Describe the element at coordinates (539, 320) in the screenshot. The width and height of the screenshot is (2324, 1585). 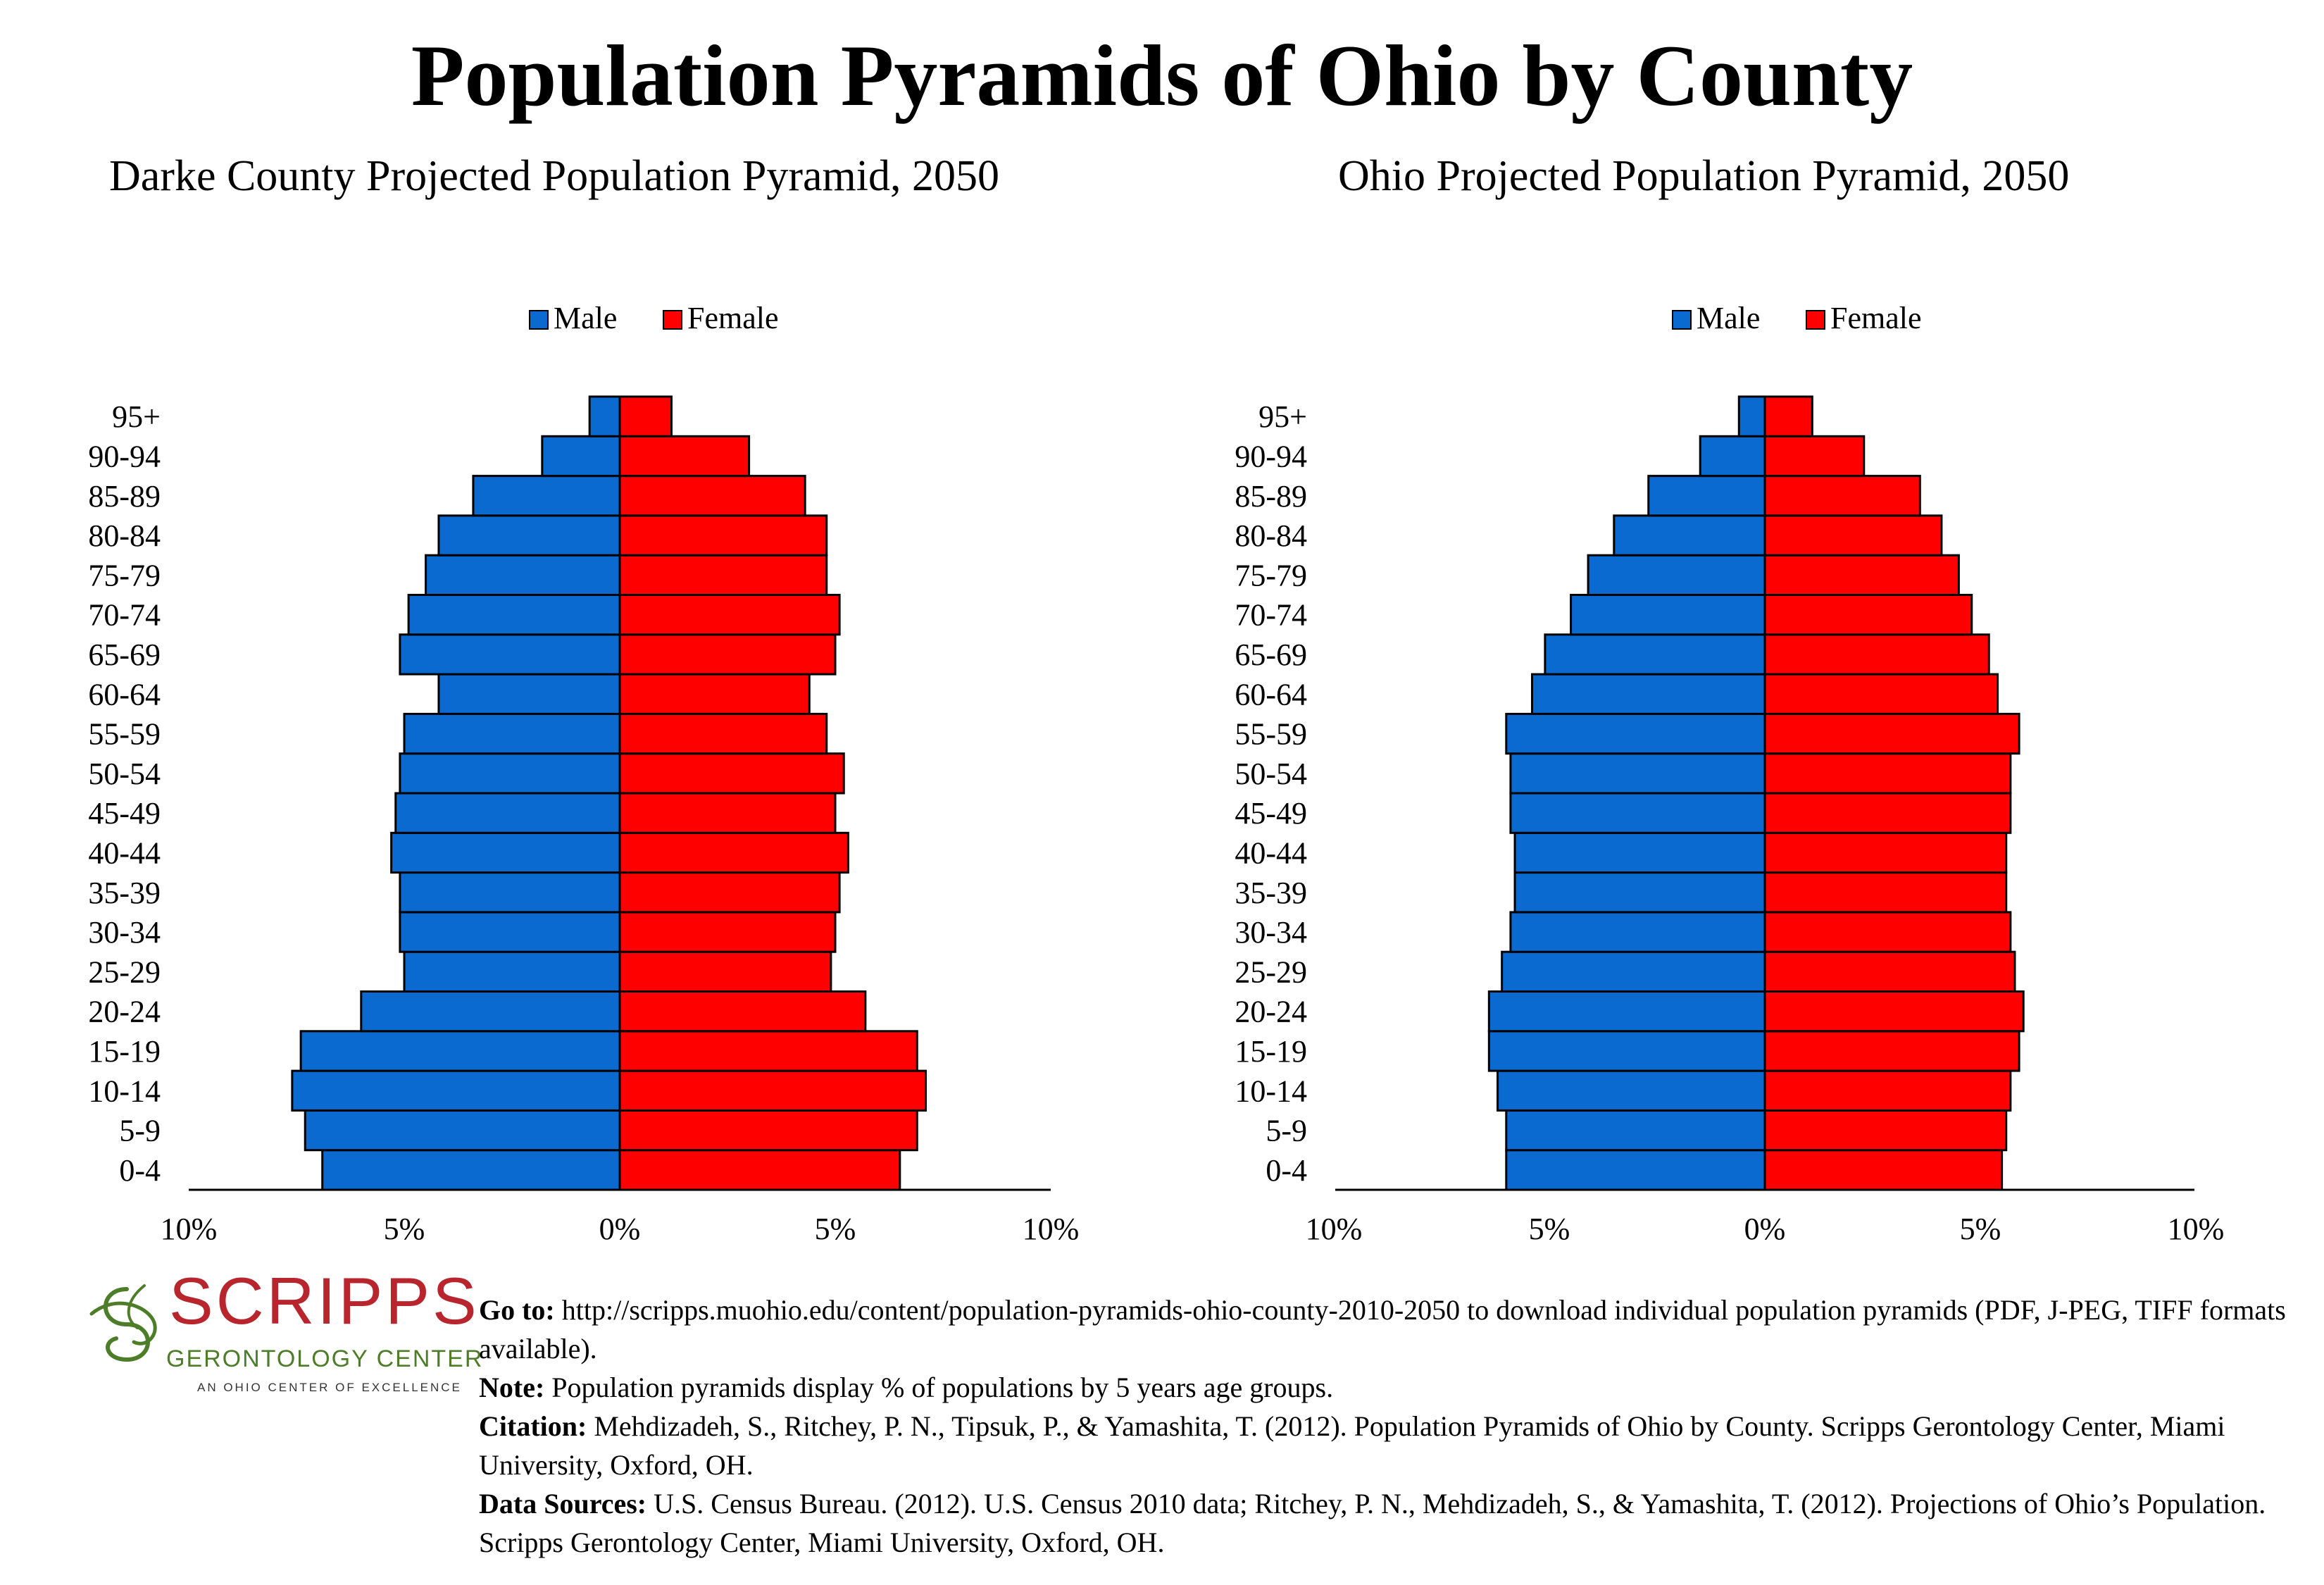
I see `chart1-legend-male-swatch` at that location.